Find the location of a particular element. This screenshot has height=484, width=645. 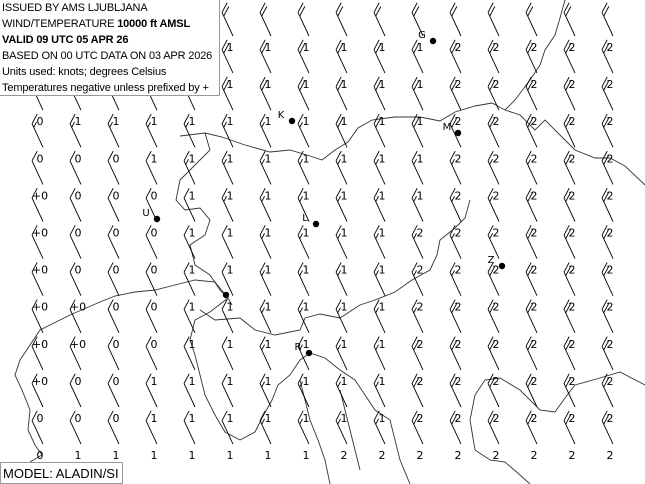

temperature-value: +0 is located at coordinates (78, 307).